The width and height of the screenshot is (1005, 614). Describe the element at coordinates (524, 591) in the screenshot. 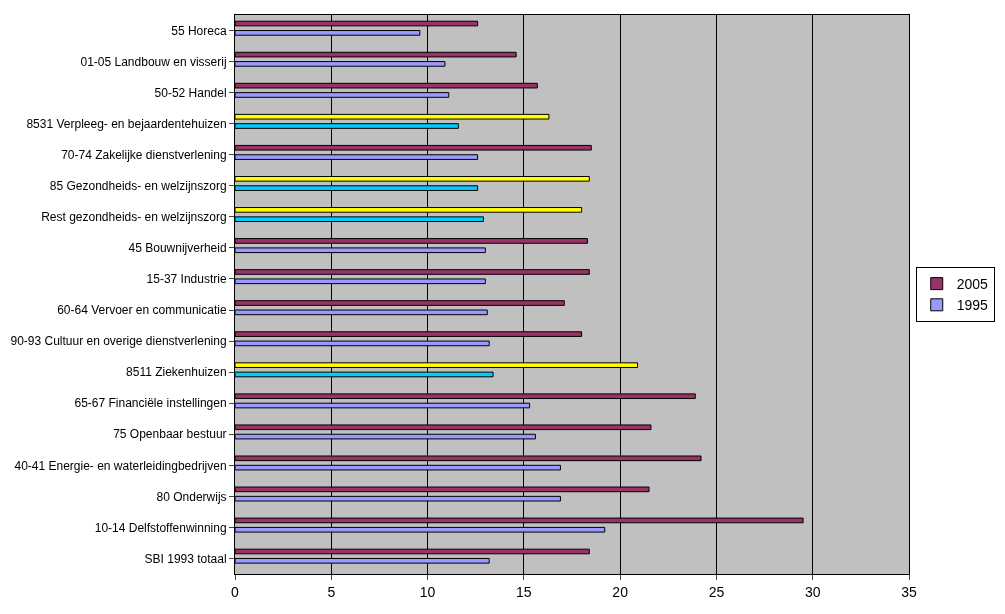

I see `x-tick-label: 15` at that location.